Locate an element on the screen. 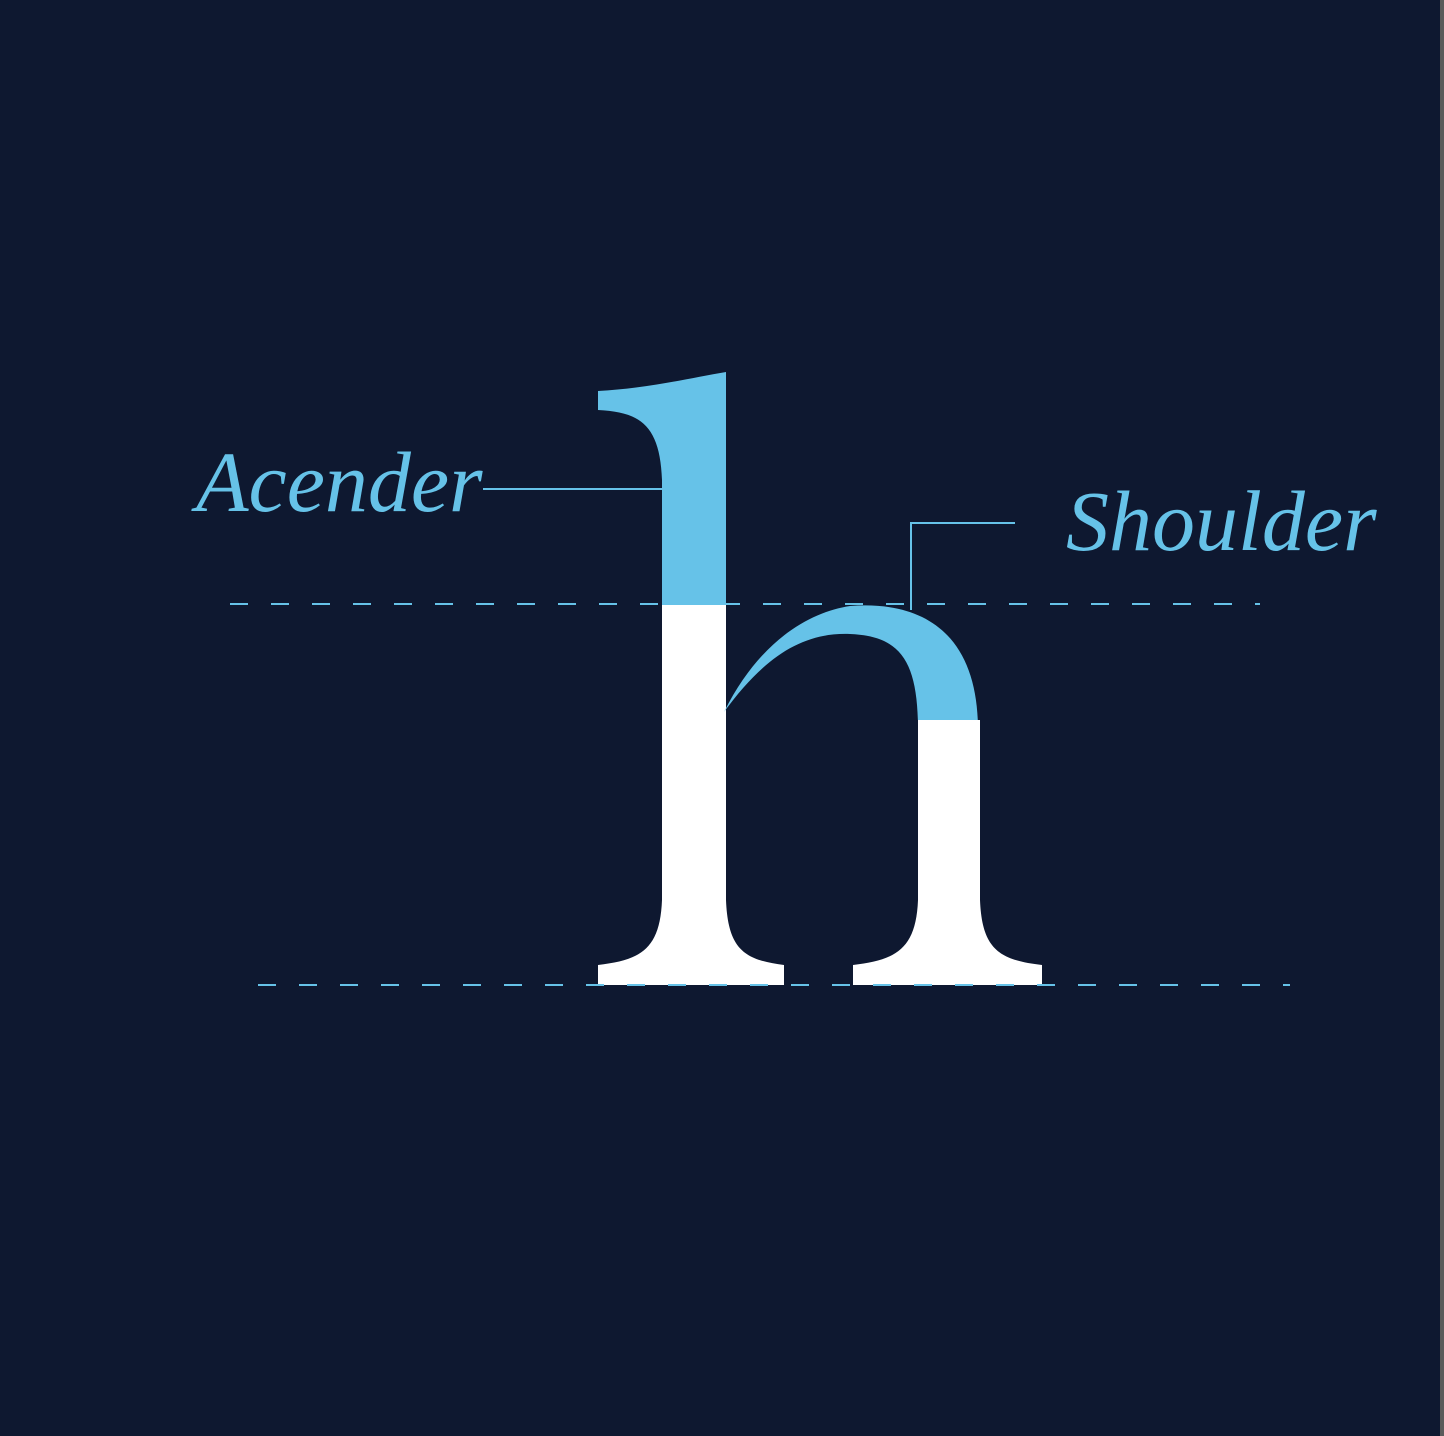 The image size is (1444, 1436). letter-body-region is located at coordinates (820, 852).